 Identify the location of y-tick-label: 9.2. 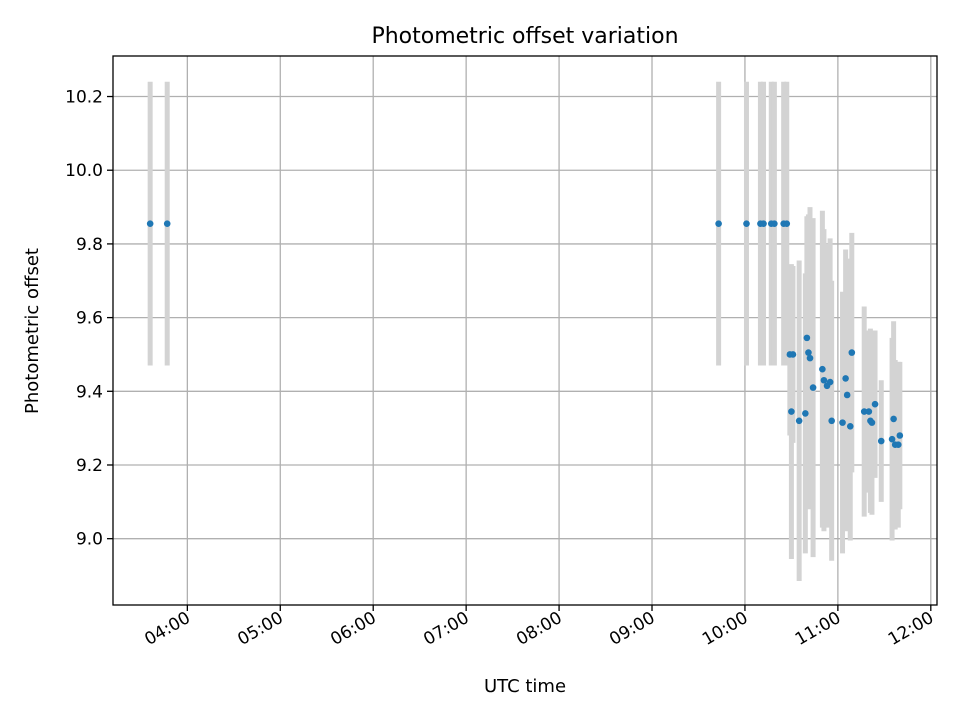
(89, 466).